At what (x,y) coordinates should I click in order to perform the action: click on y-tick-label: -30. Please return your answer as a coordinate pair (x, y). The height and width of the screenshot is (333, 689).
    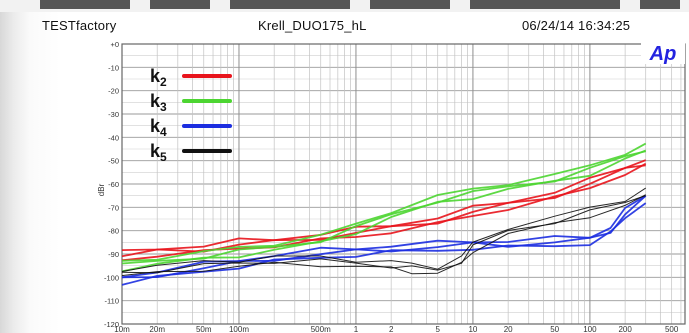
    Looking at the image, I should click on (113, 114).